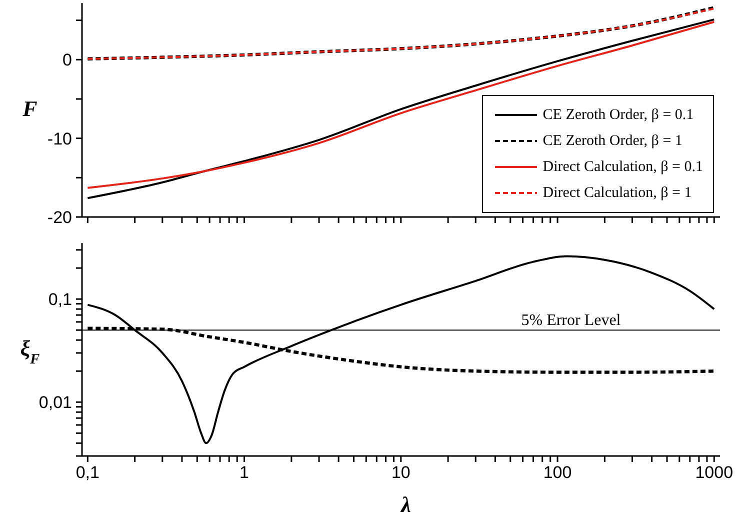  I want to click on y-axis-title: F, so click(30, 108).